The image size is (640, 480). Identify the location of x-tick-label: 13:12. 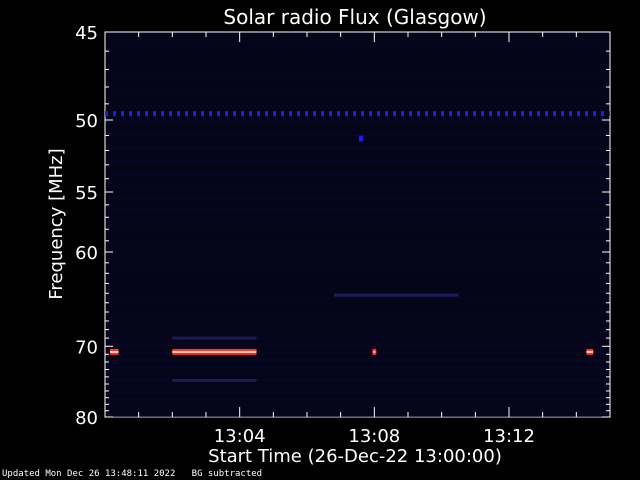
(509, 436).